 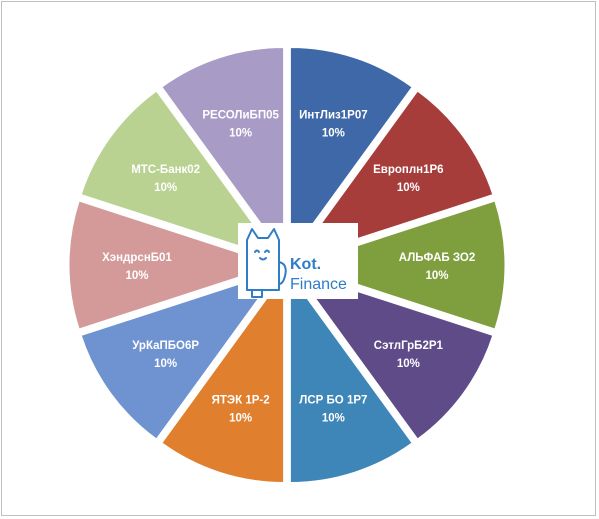 I want to click on slice-name-label: УрКаПБО6Р, so click(x=165, y=346).